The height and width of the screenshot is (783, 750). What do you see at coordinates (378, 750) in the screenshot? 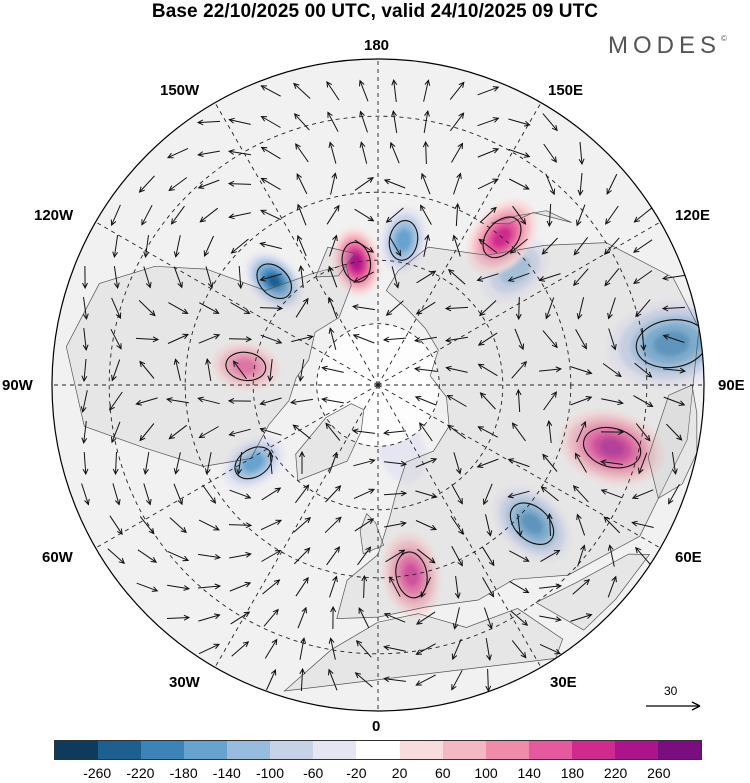
I see `colorbar` at bounding box center [378, 750].